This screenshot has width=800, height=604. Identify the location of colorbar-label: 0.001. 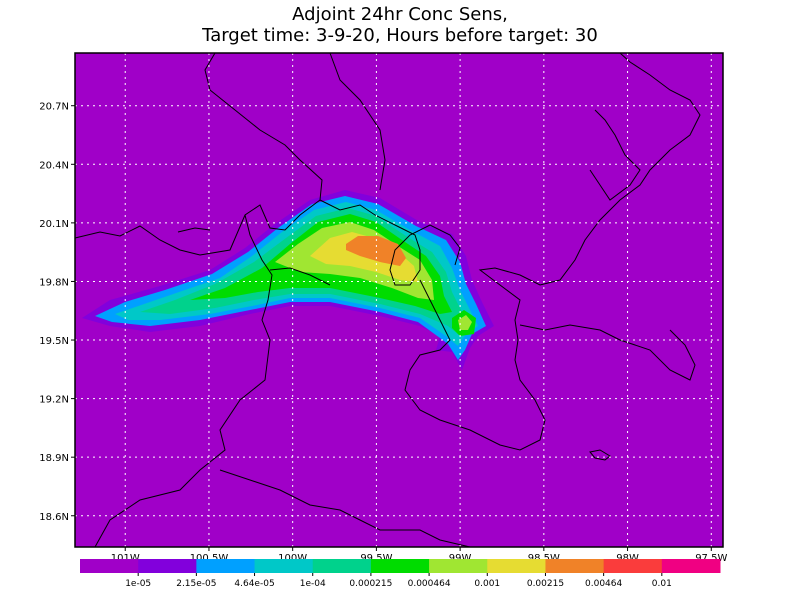
(487, 584).